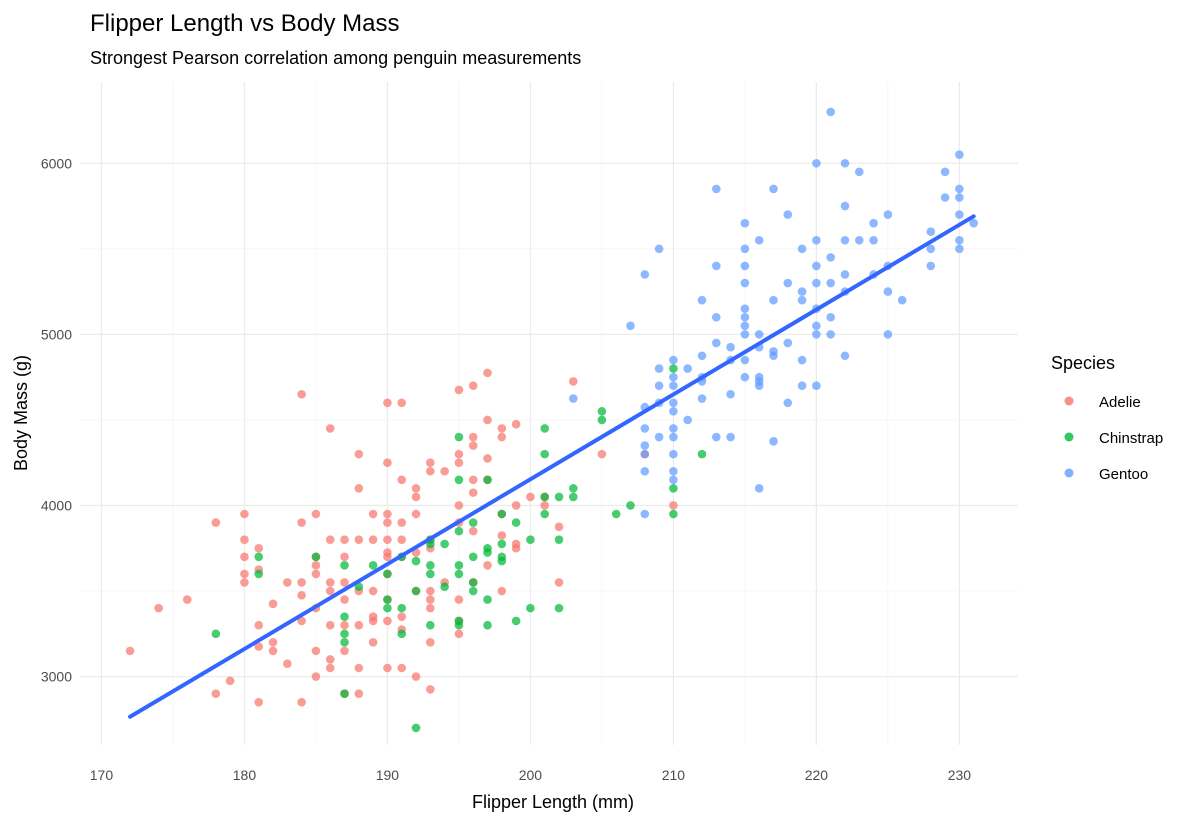  Describe the element at coordinates (1131, 438) in the screenshot. I see `legend-label-chinstrap: Chinstrap` at that location.